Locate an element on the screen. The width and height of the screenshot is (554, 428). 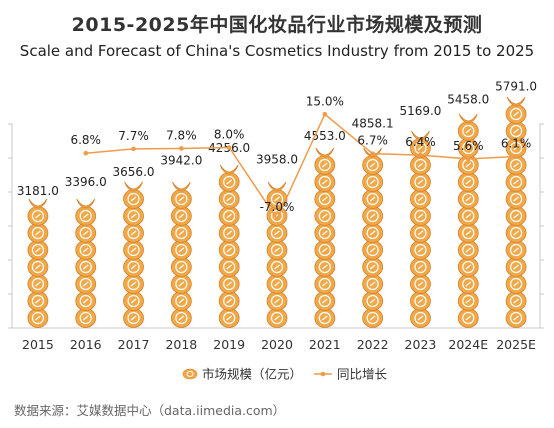
bar-2017 is located at coordinates (133, 254).